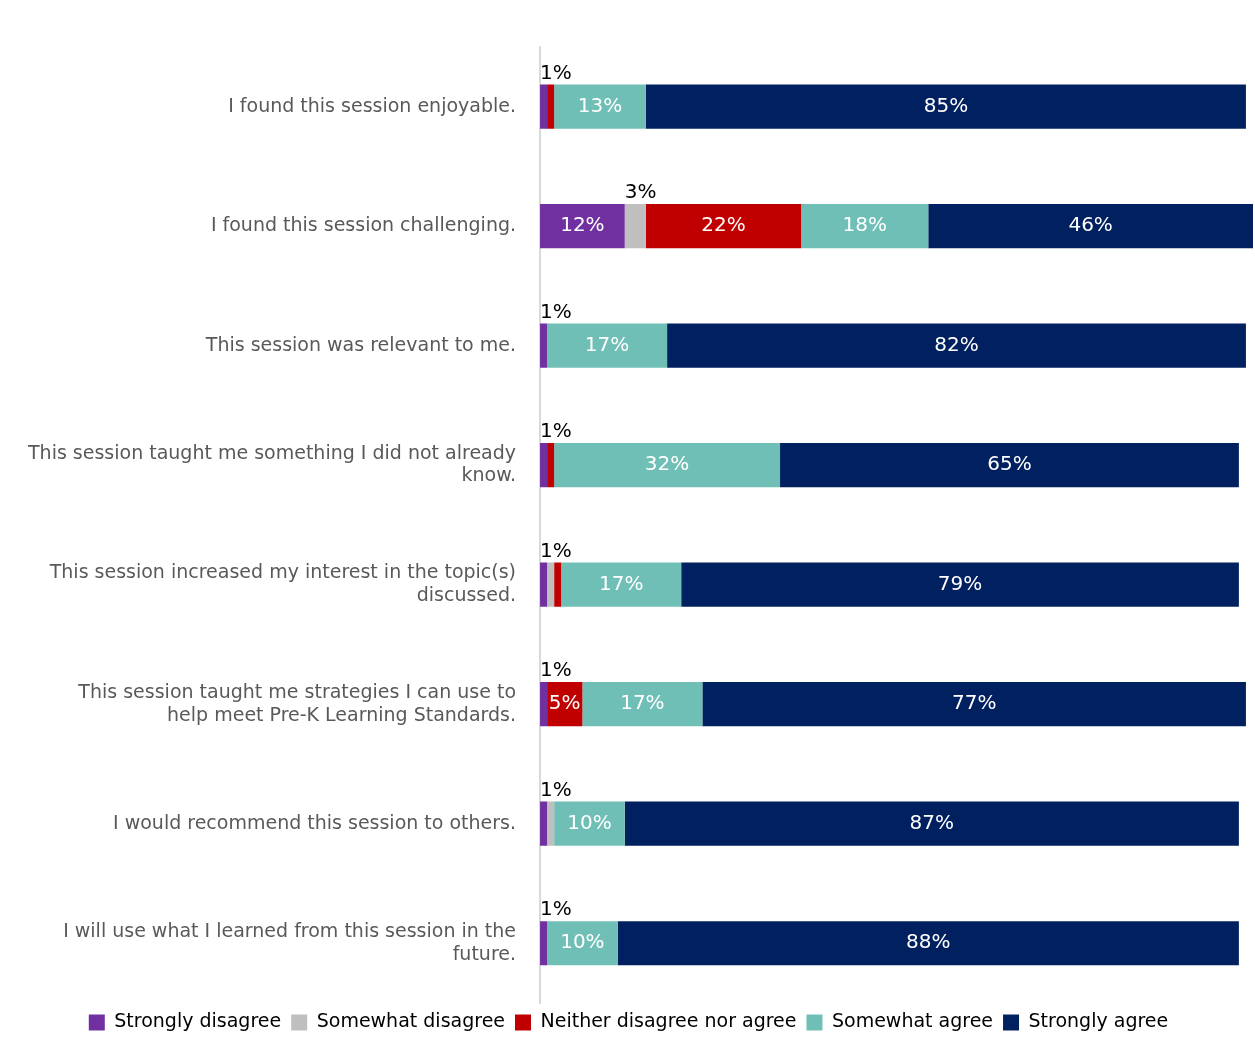 This screenshot has width=1255, height=1042. I want to click on data-label: 88%, so click(928, 941).